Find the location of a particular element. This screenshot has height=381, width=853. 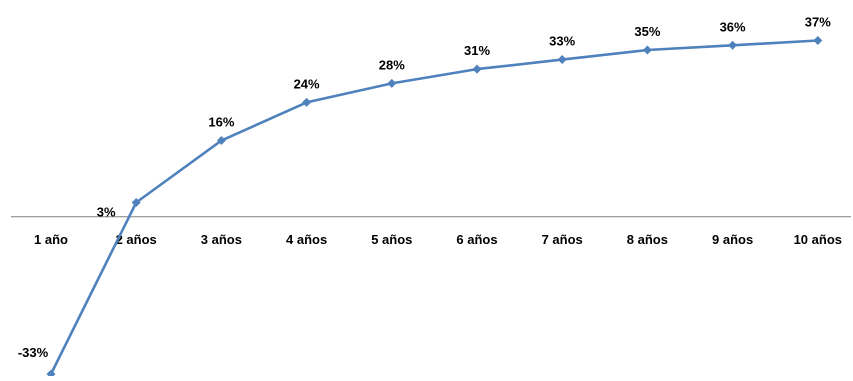

x-tick-label: 6 años is located at coordinates (476, 239).